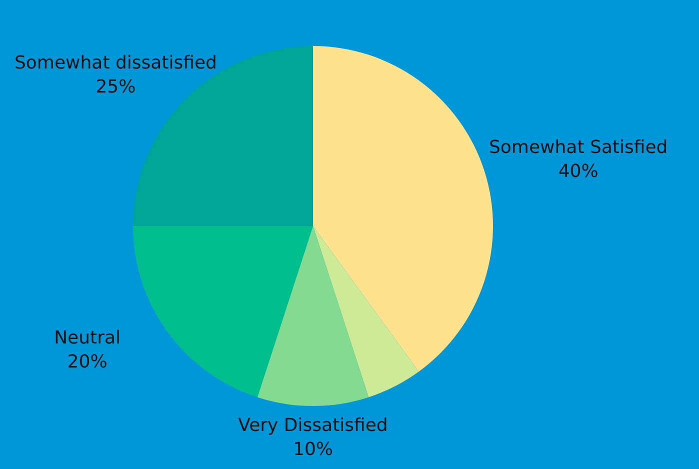 This screenshot has height=469, width=699. Describe the element at coordinates (116, 87) in the screenshot. I see `data-label: 25%` at that location.